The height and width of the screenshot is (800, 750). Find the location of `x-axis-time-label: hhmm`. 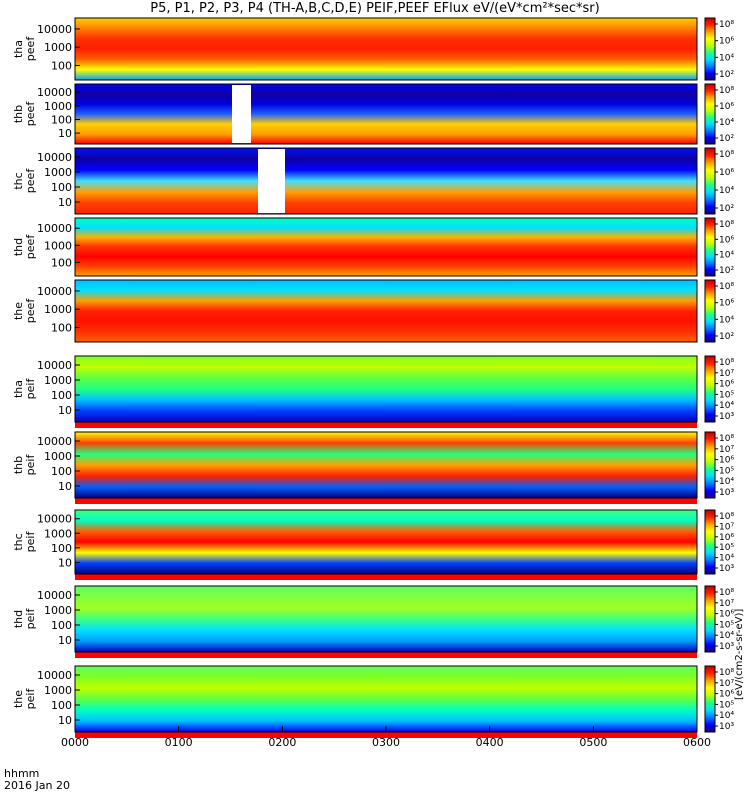

x-axis-time-label: hhmm is located at coordinates (22, 773).